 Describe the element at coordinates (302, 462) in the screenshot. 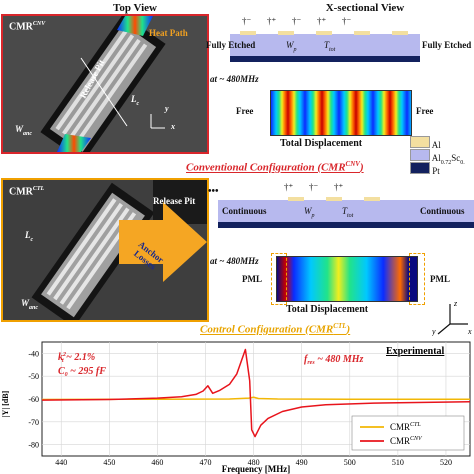

I see `x-tick-label: 490` at that location.